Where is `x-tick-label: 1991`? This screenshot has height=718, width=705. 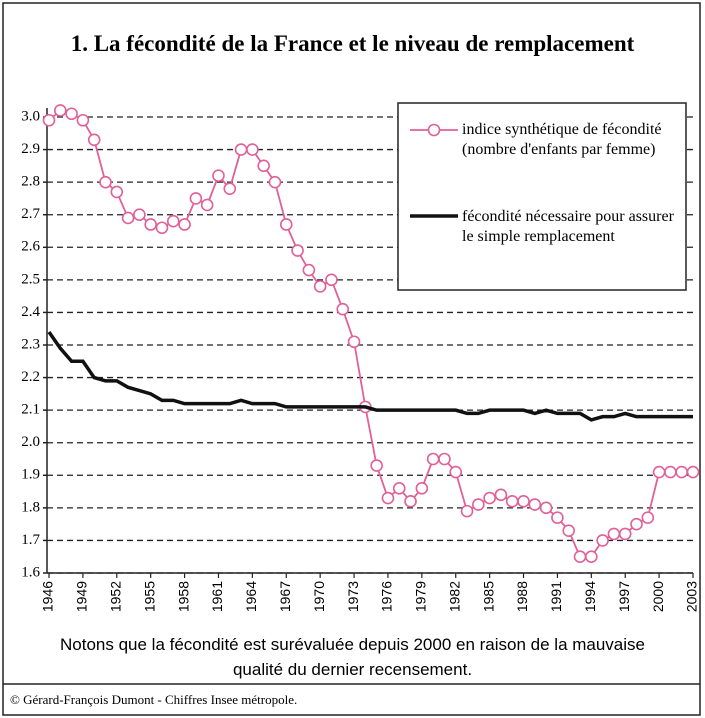
x-tick-label: 1991 is located at coordinates (556, 596).